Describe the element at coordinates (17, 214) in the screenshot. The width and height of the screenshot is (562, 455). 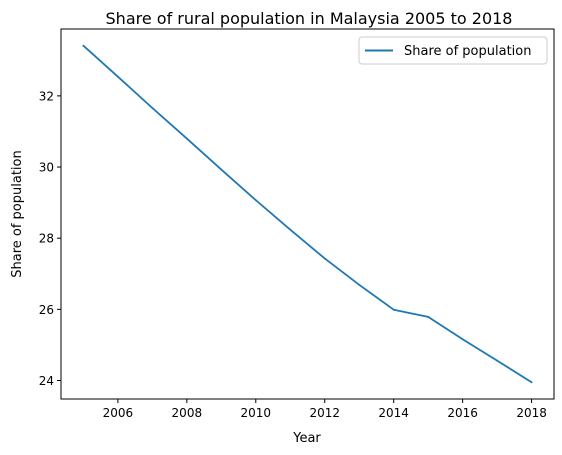
I see `y-axis-label: Share of population` at that location.